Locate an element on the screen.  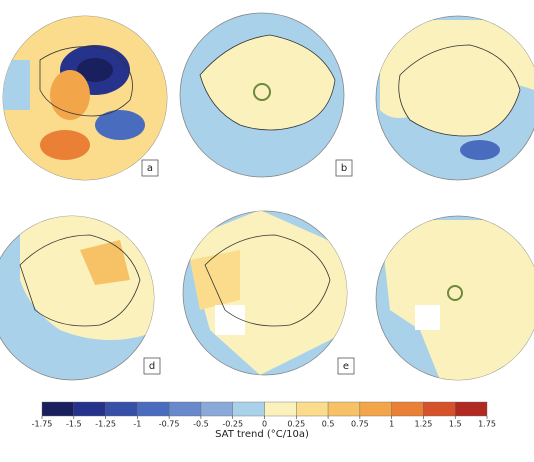
tick-label: -0.75 is located at coordinates (169, 424).